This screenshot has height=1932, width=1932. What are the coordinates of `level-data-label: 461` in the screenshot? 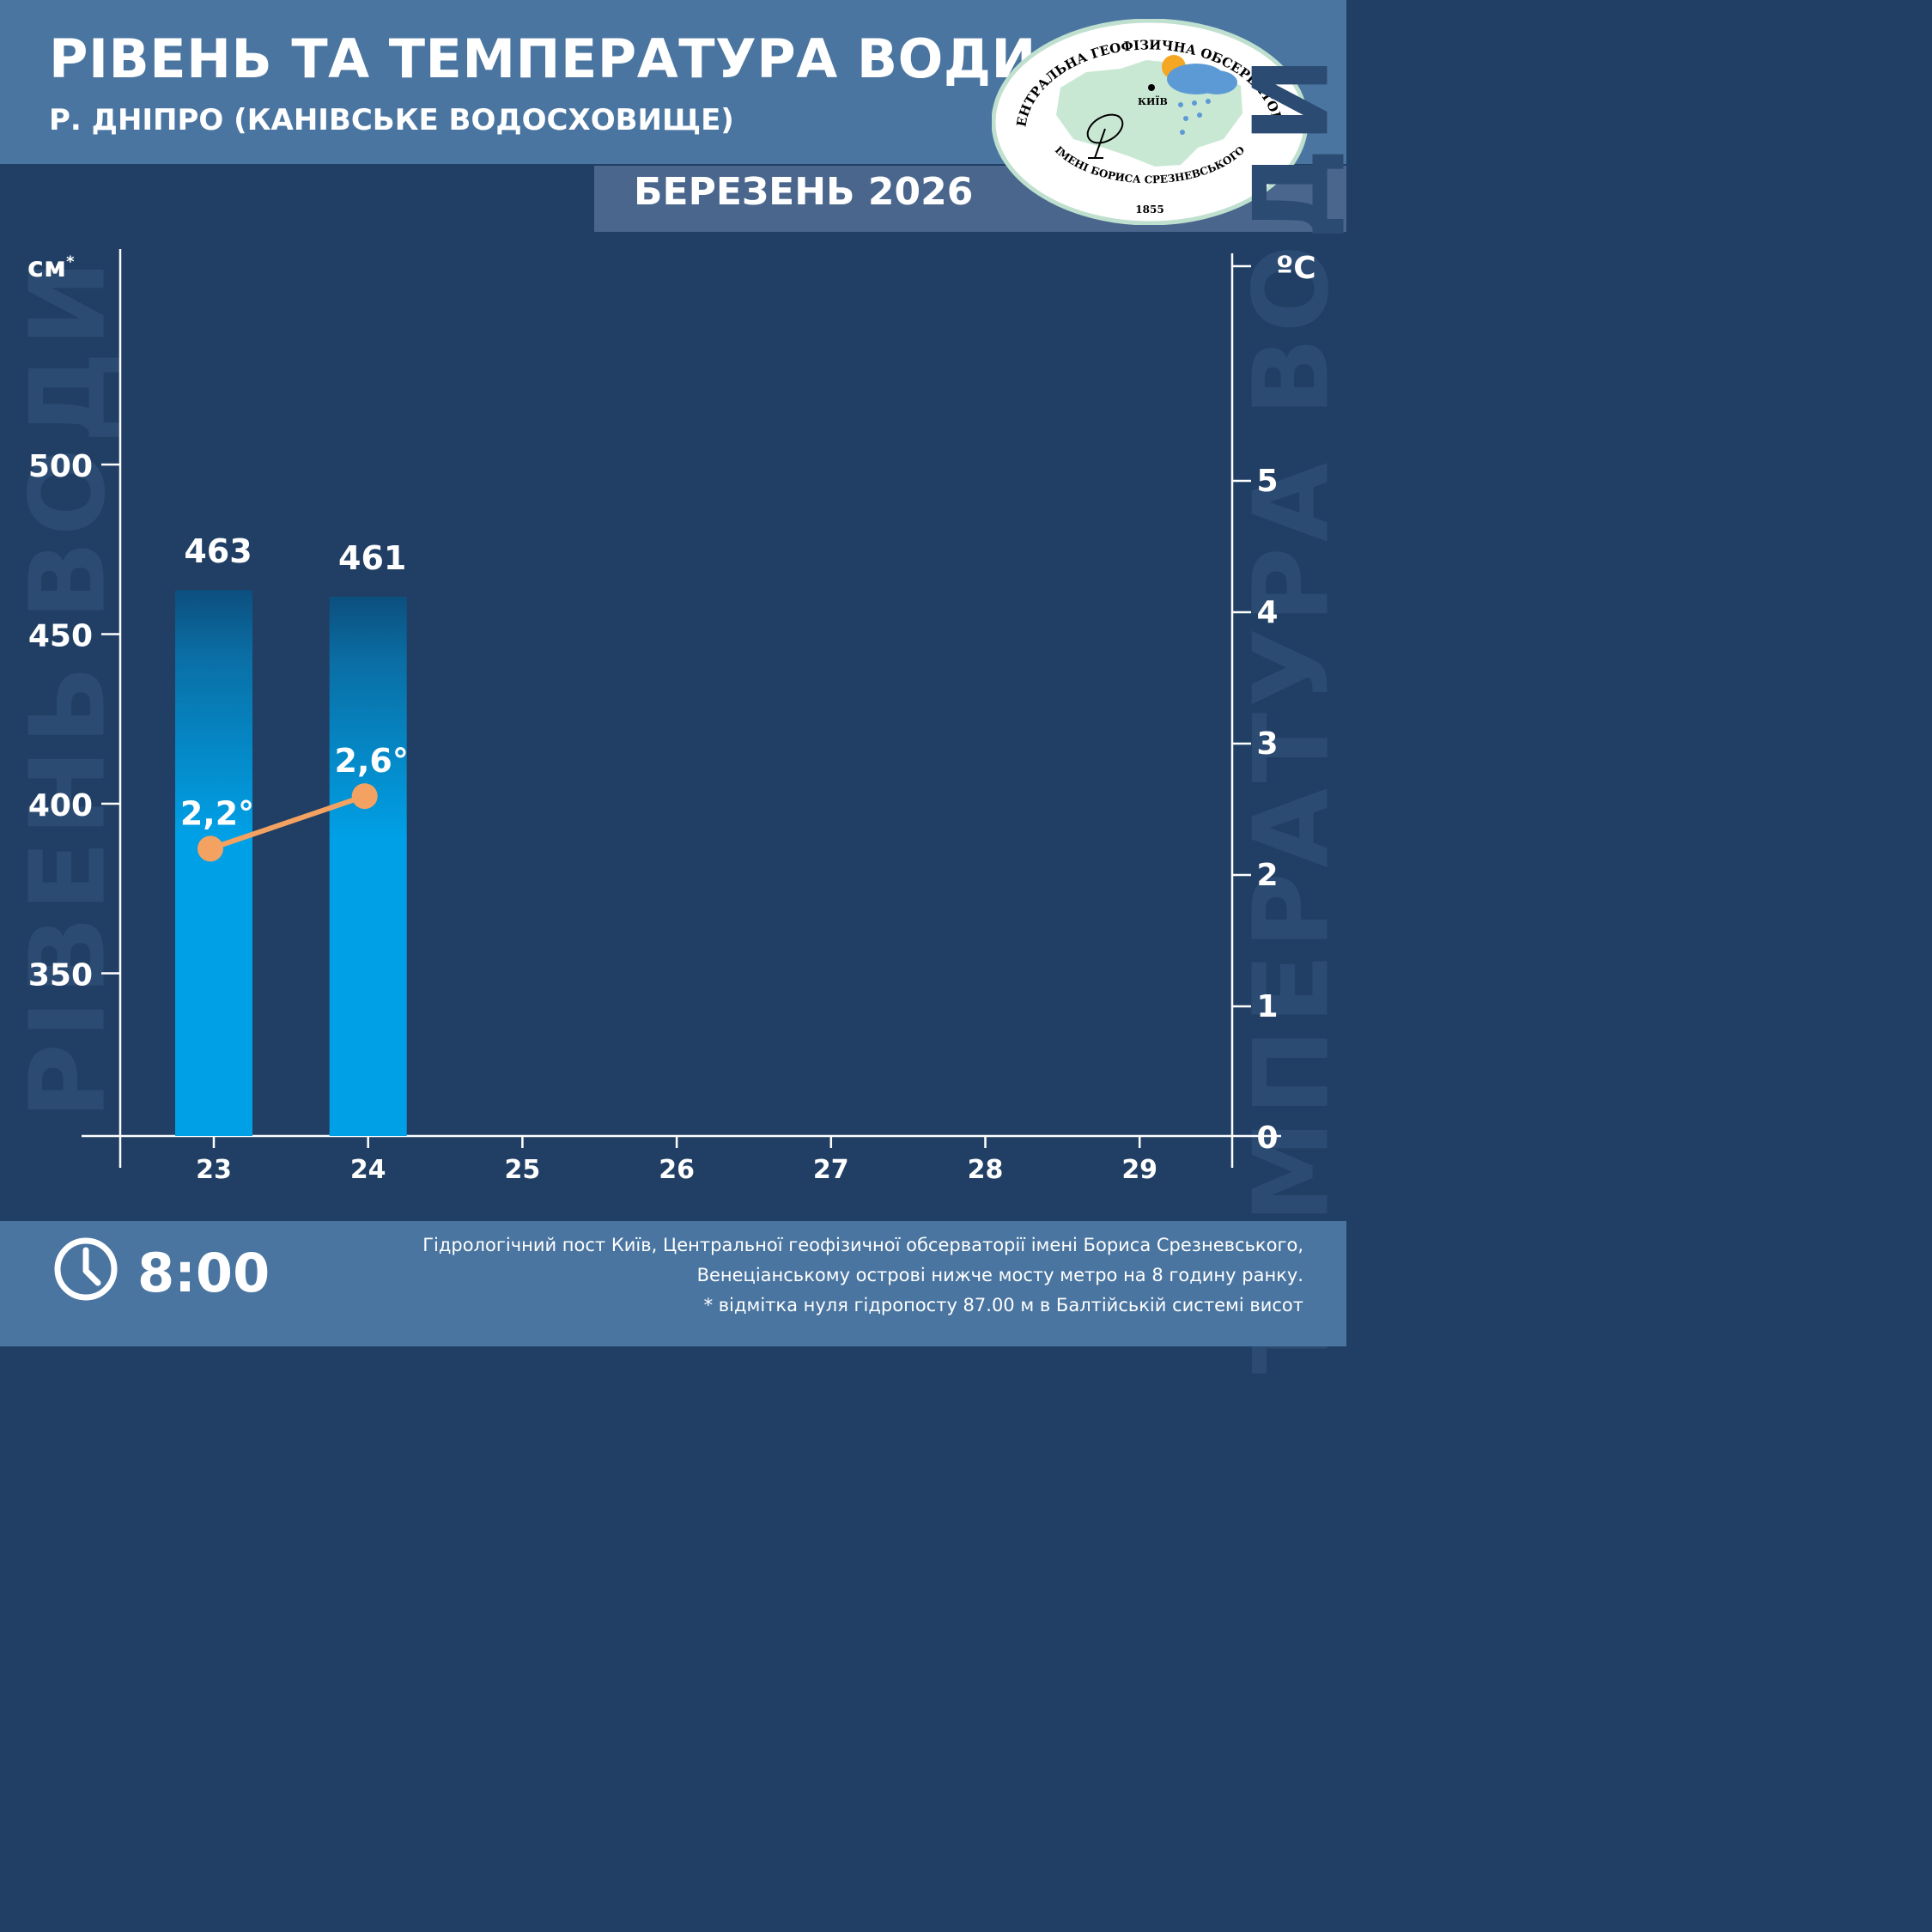 It's located at (372, 558).